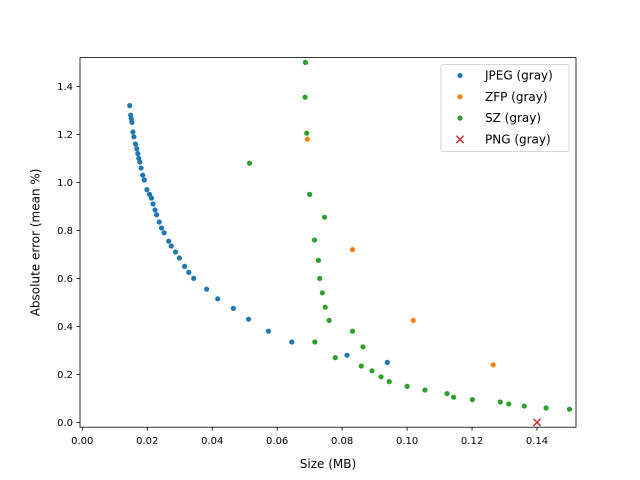  What do you see at coordinates (65, 231) in the screenshot?
I see `y-tick-label: 0.8` at bounding box center [65, 231].